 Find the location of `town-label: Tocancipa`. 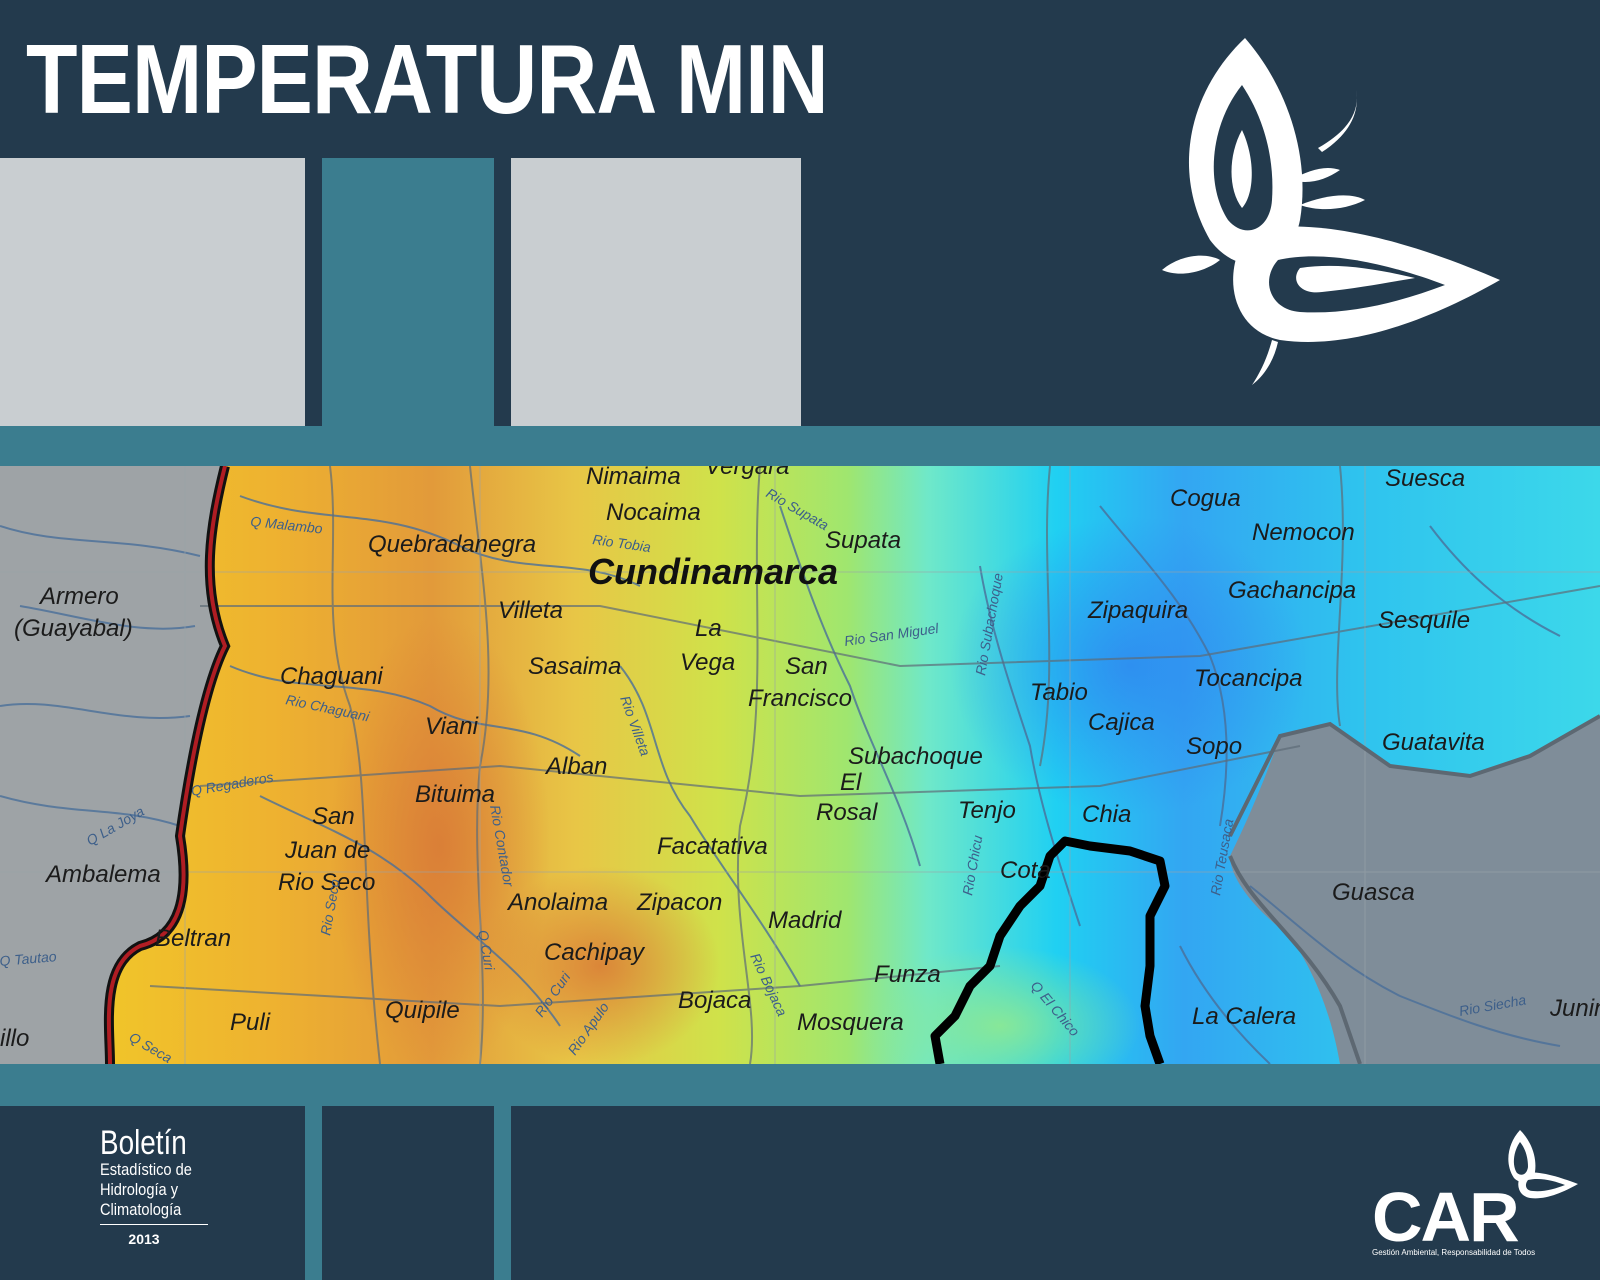

town-label: Tocancipa is located at coordinates (1248, 678).